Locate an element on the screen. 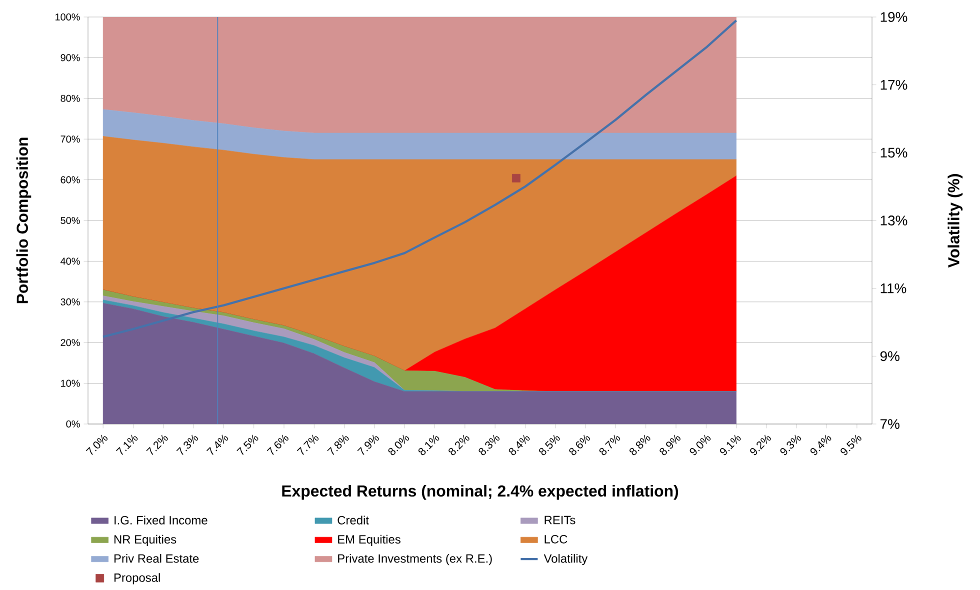 This screenshot has width=980, height=590. legend-label: Proposal is located at coordinates (137, 578).